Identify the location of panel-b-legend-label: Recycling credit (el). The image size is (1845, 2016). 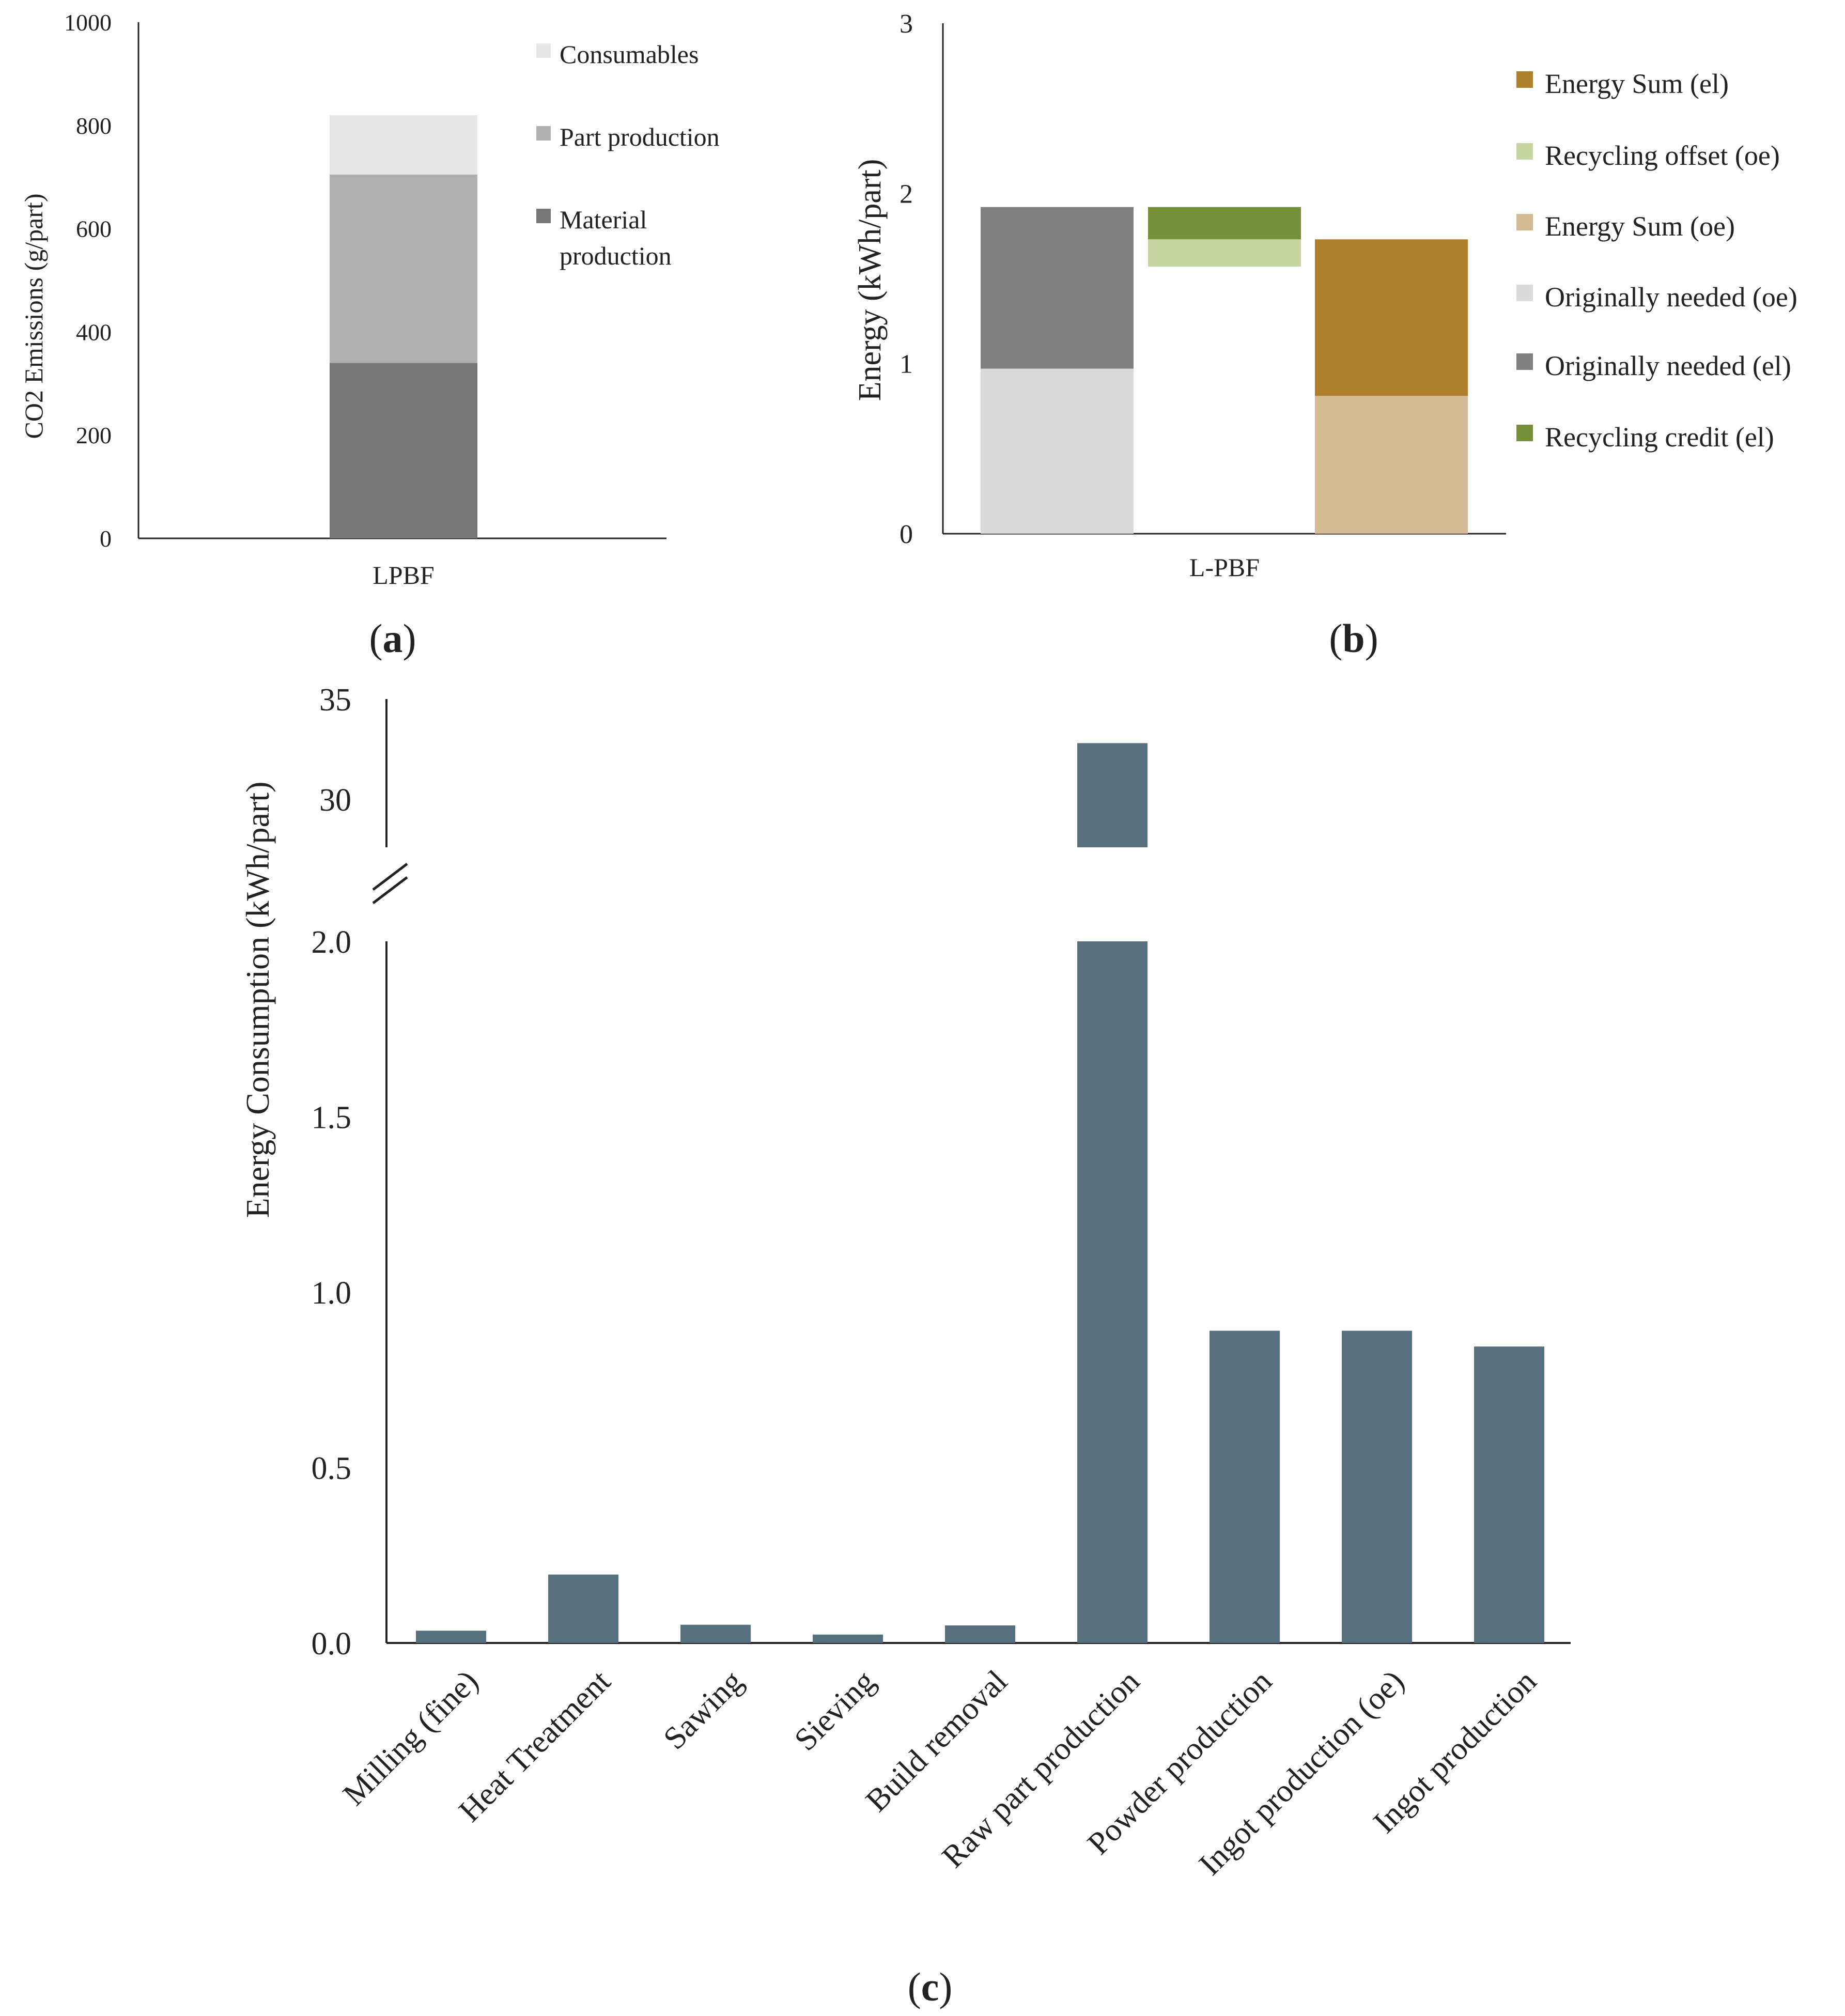
(1659, 437).